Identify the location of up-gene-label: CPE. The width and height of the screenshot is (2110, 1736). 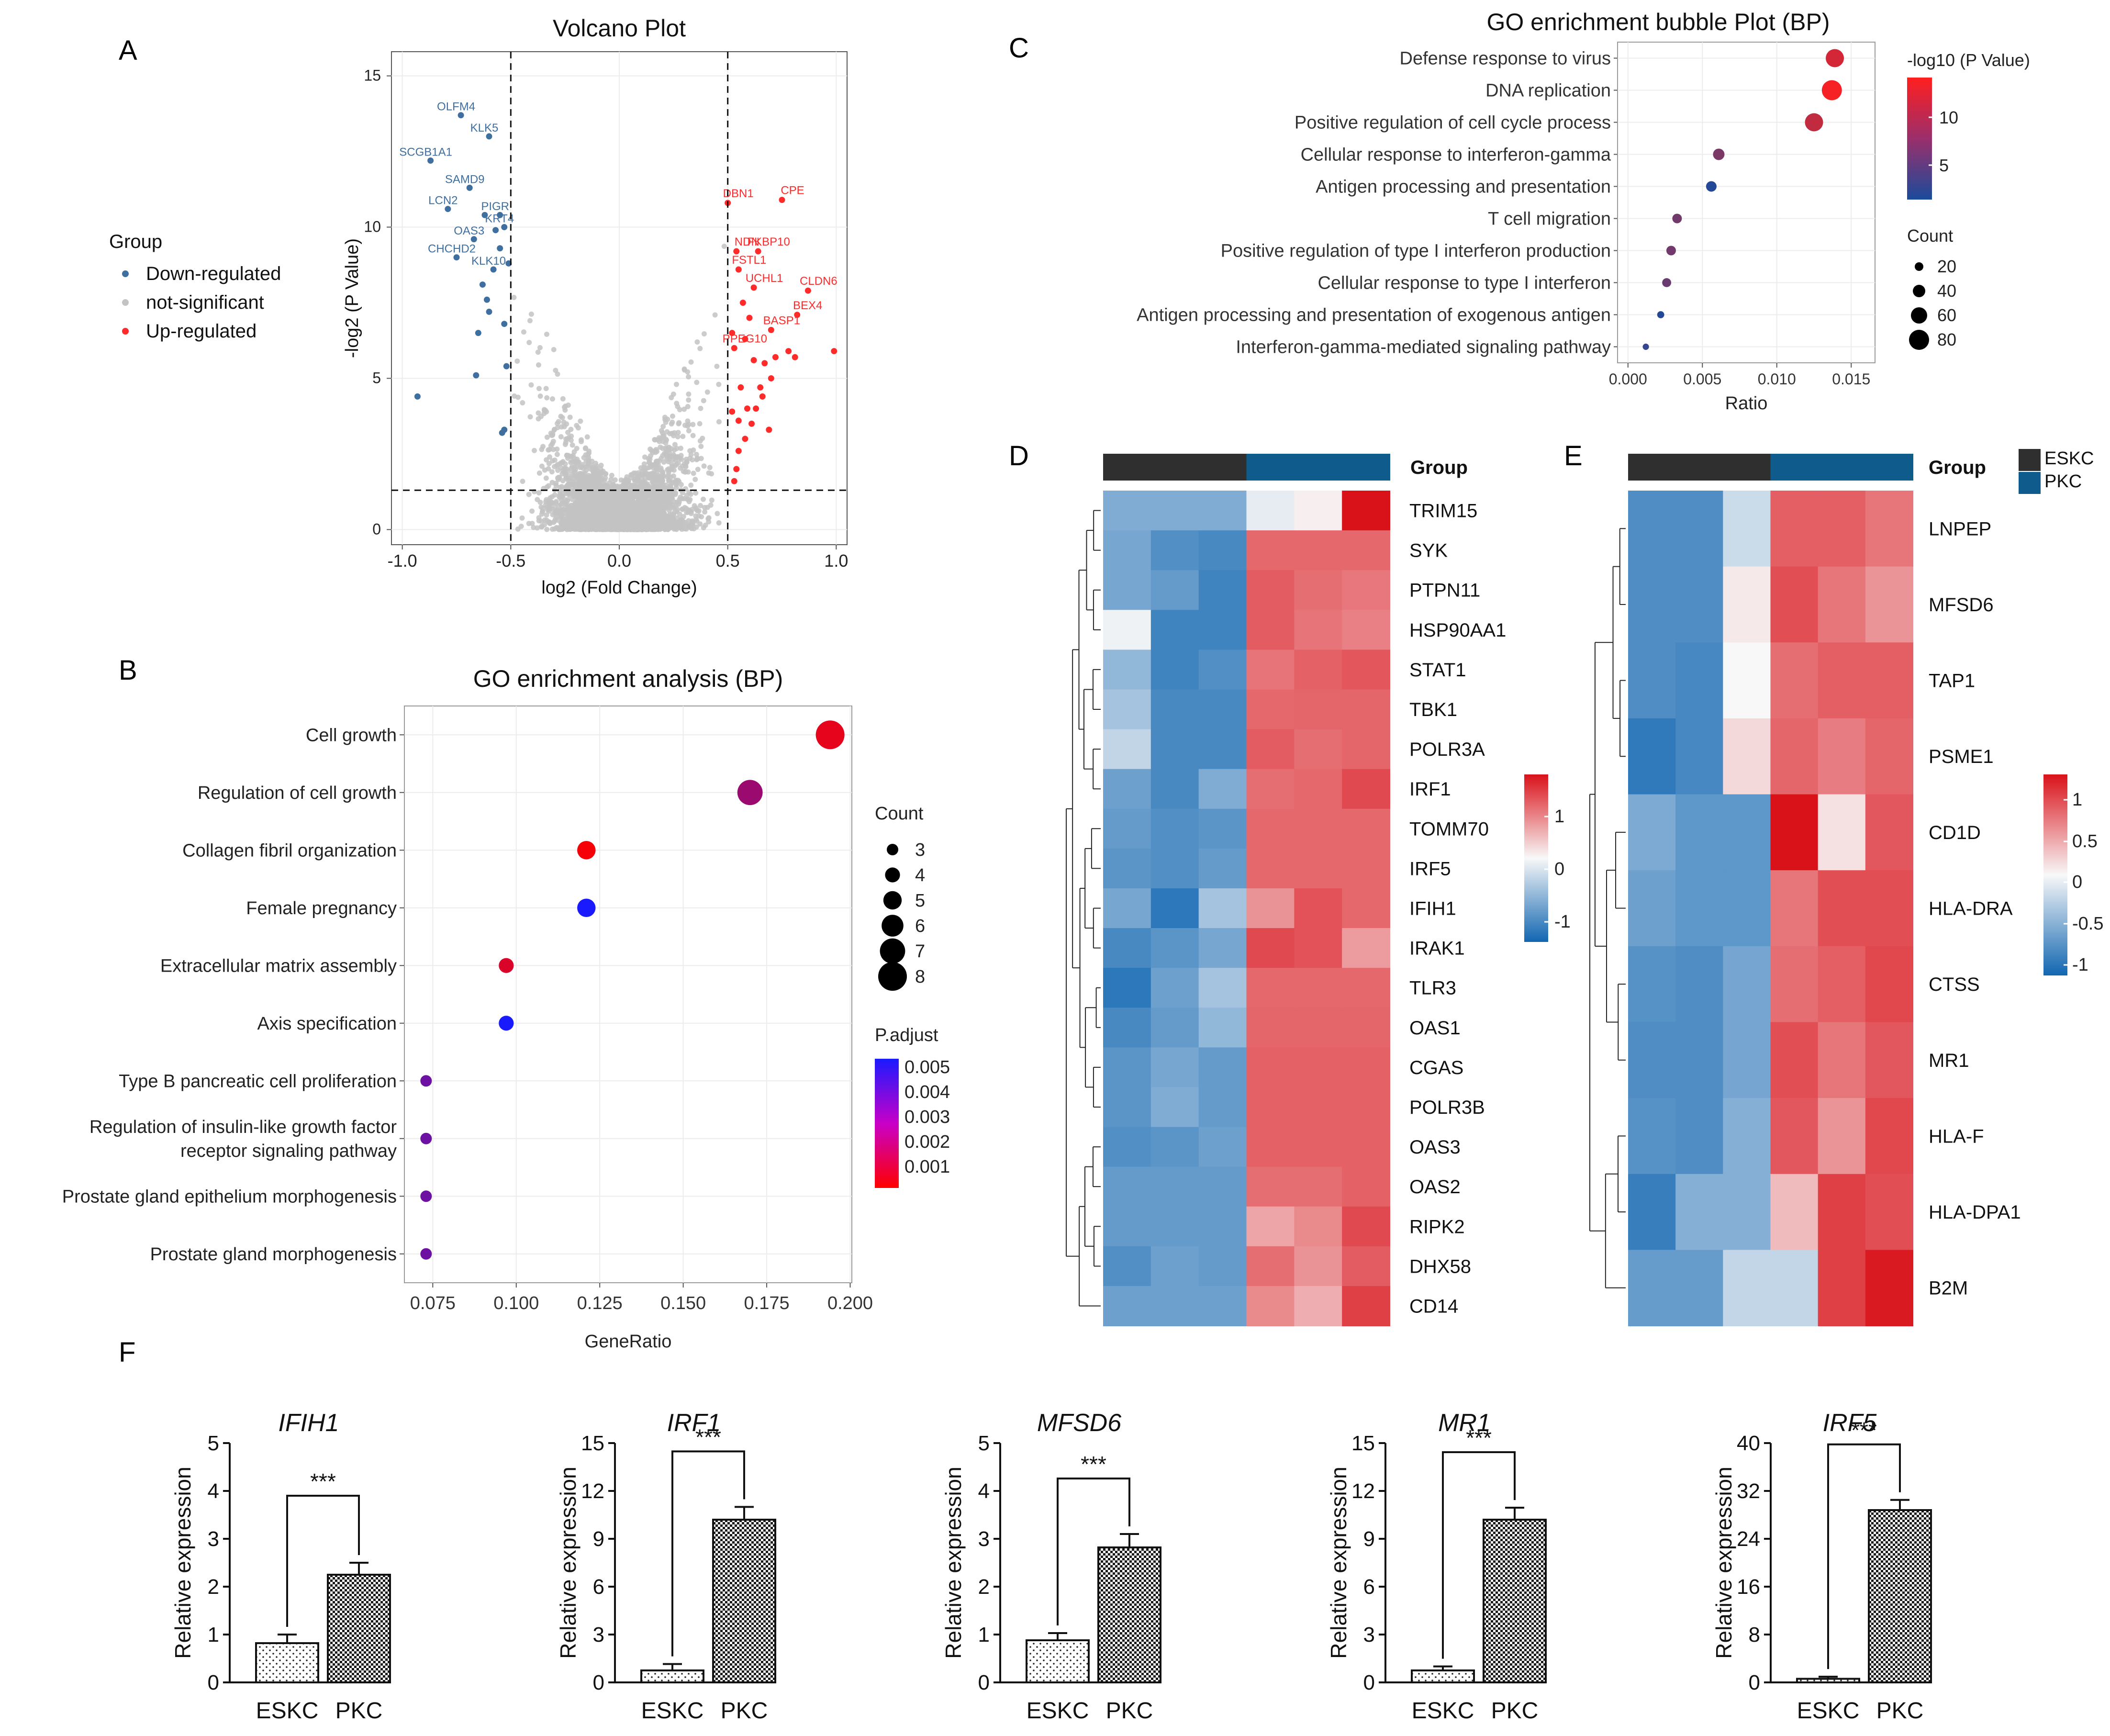
(793, 191).